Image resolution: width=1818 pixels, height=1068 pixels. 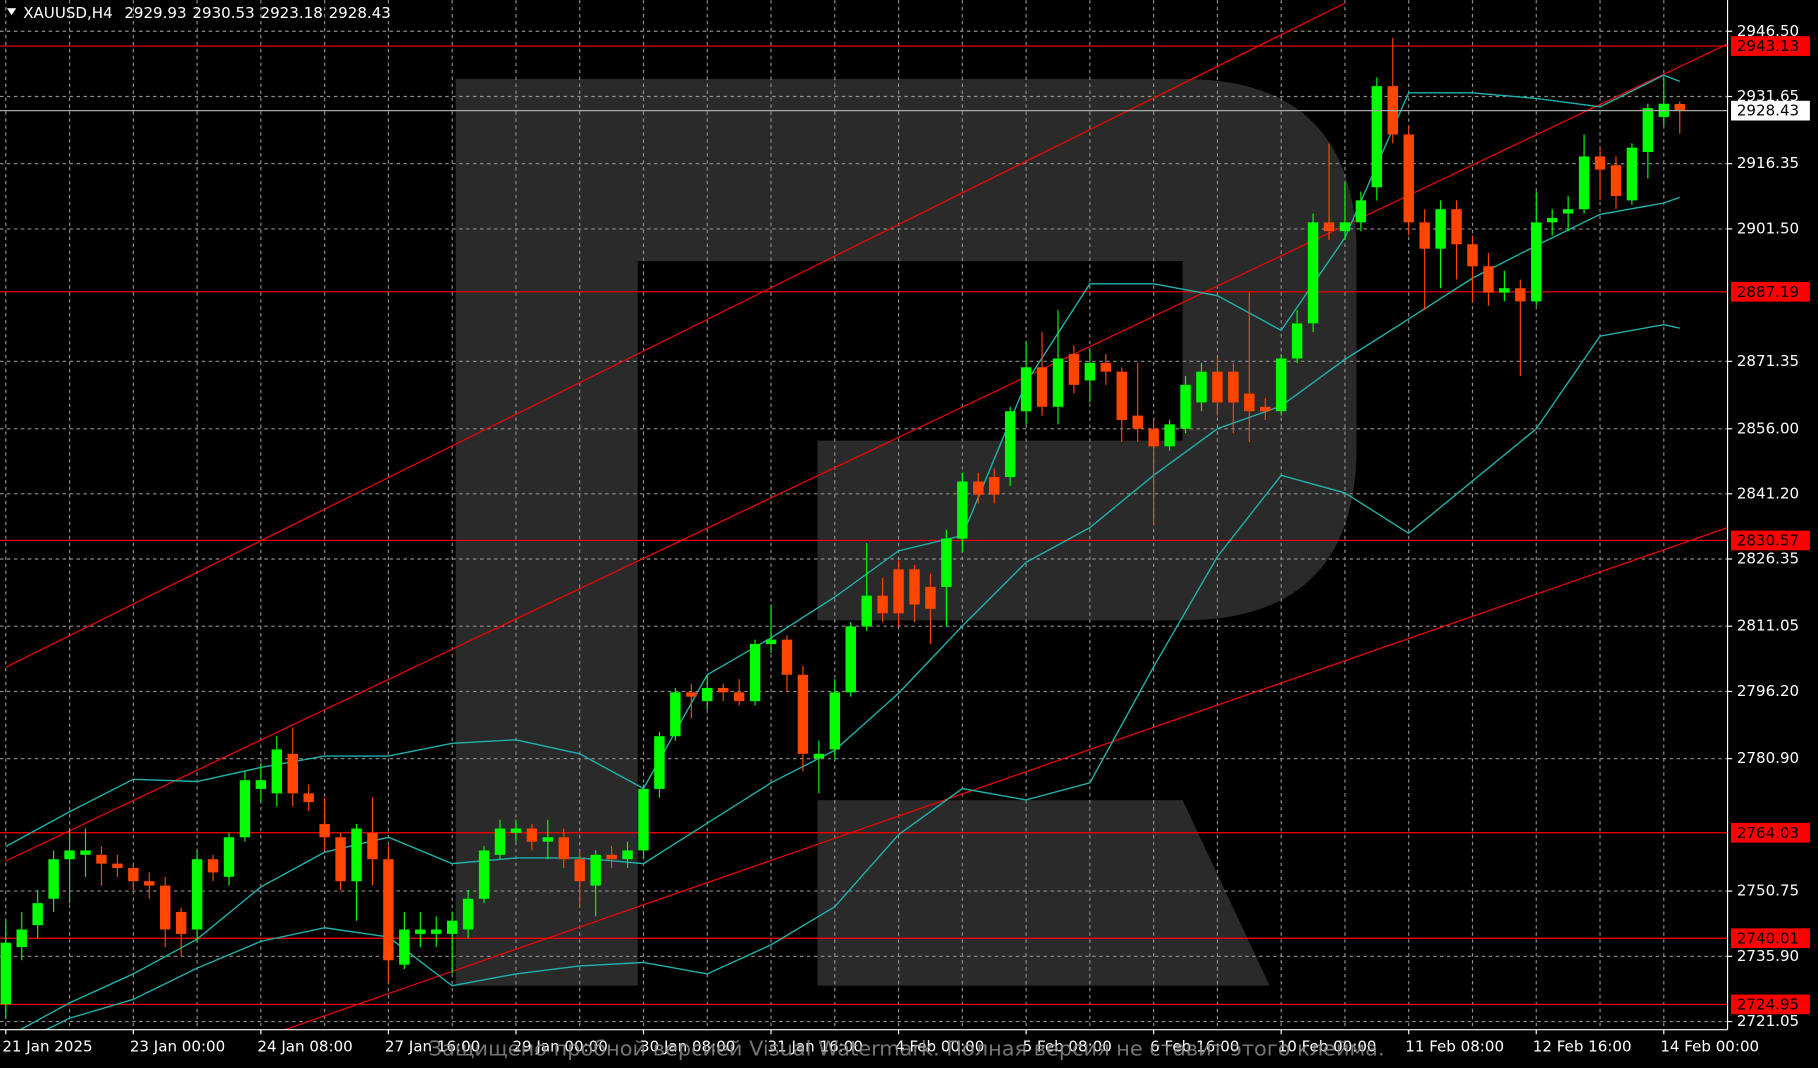 What do you see at coordinates (1768, 96) in the screenshot?
I see `y-tick-label: 2931.65` at bounding box center [1768, 96].